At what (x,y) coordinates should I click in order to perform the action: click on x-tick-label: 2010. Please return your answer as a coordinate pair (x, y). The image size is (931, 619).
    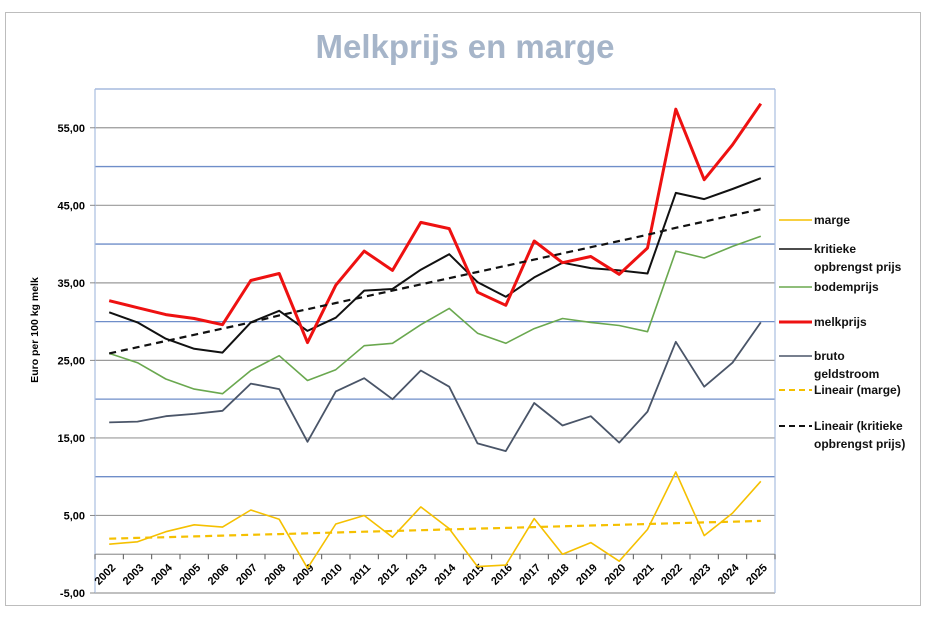
    Looking at the image, I should click on (332, 575).